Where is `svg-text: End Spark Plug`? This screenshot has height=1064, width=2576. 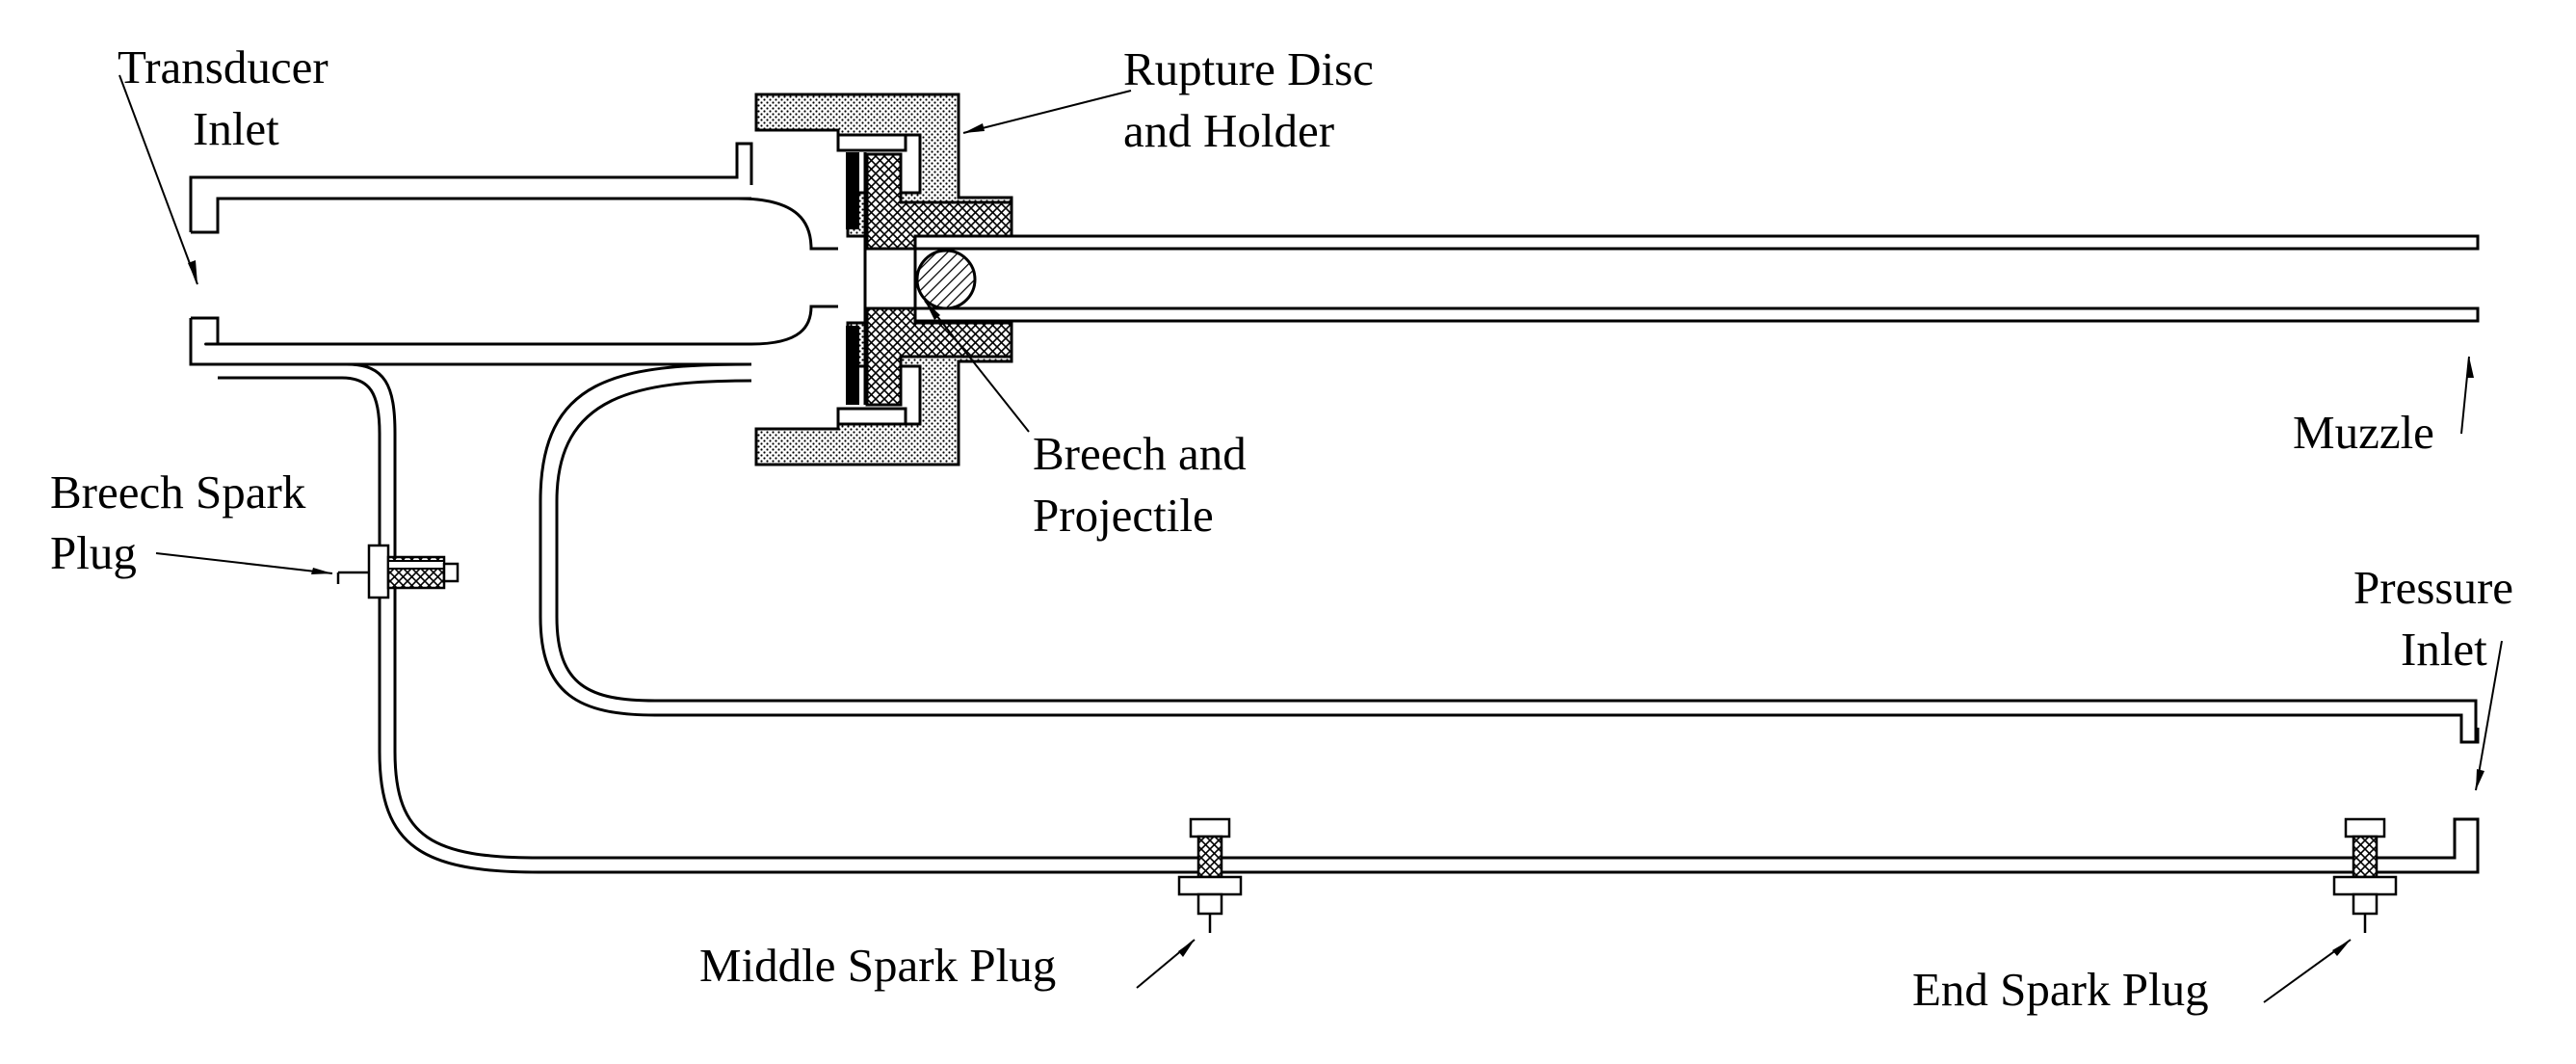
svg-text: End Spark Plug is located at coordinates (2061, 989).